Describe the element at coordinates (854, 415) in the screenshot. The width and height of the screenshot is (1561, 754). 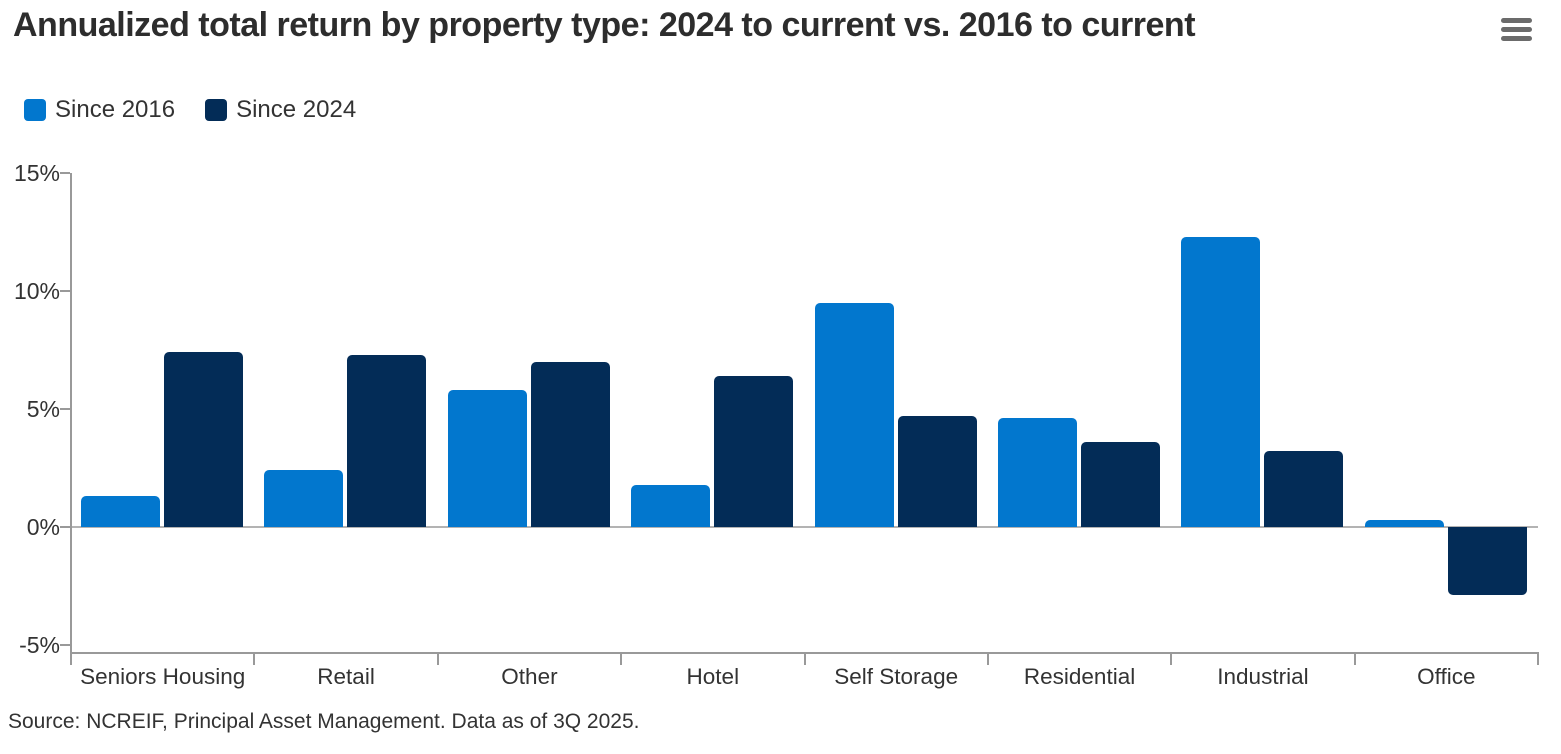
I see `bar-since-2016-self-storage` at that location.